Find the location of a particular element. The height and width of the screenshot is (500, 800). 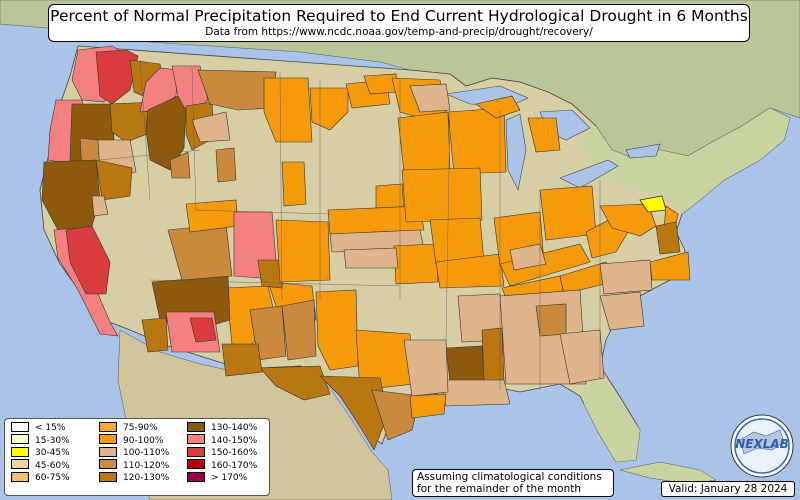

legend-item: 60-75% is located at coordinates (40, 478).